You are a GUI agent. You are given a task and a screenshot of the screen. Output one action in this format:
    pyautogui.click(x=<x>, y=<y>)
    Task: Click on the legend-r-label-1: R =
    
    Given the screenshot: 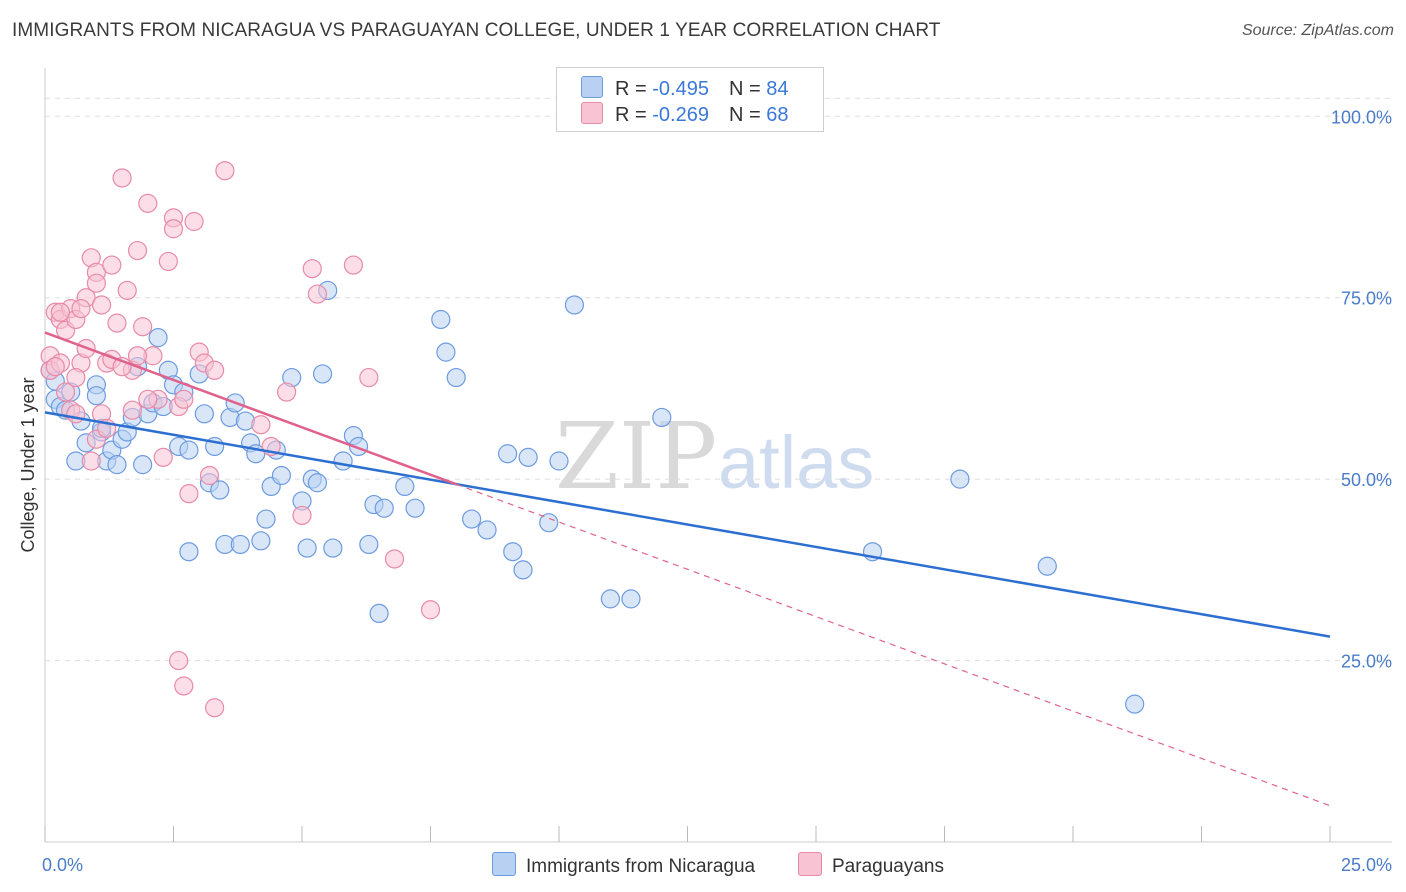 What is the action you would take?
    pyautogui.click(x=634, y=89)
    